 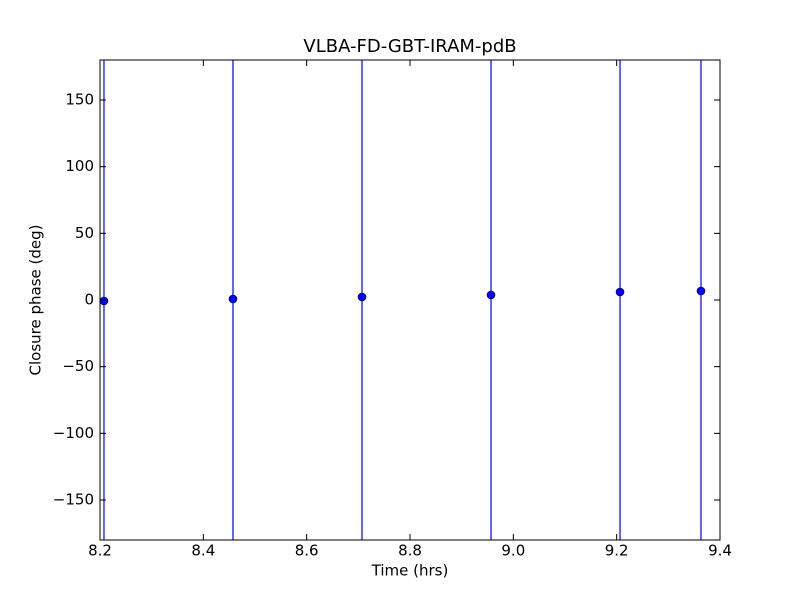 I want to click on y-tick-label: −100, so click(x=73, y=433).